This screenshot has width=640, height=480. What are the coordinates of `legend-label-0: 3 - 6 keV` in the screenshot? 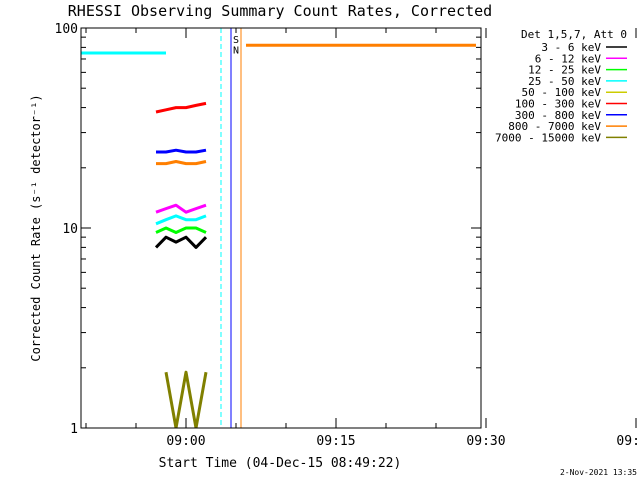 It's located at (571, 47).